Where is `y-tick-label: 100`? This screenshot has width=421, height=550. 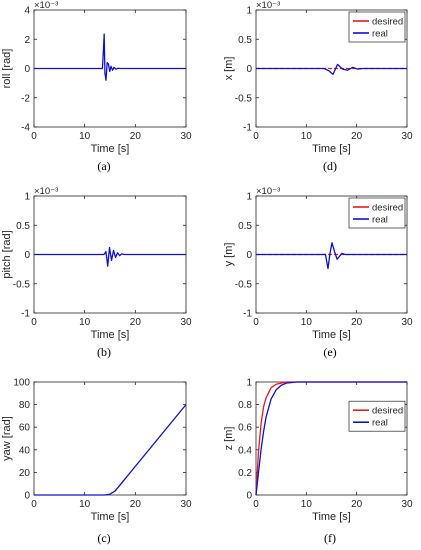
y-tick-label: 100 is located at coordinates (21, 383).